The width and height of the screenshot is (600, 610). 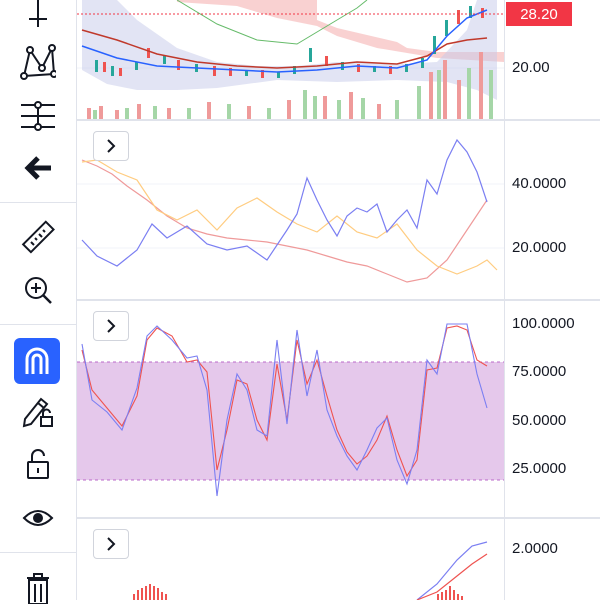 I want to click on ruler-icon, so click(x=38, y=237).